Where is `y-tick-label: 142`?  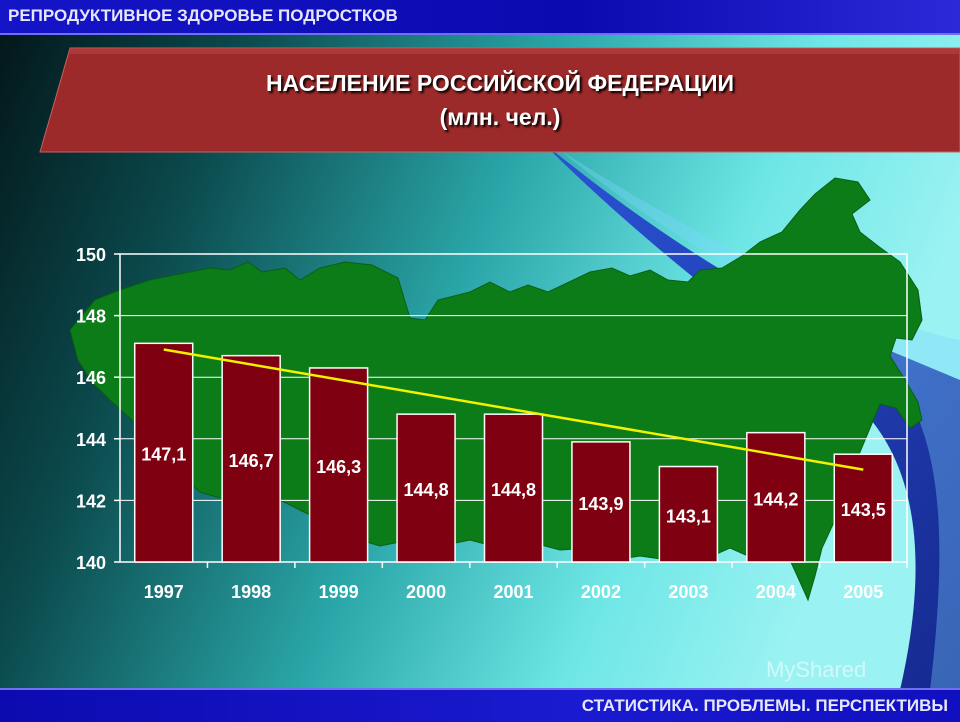 y-tick-label: 142 is located at coordinates (91, 501).